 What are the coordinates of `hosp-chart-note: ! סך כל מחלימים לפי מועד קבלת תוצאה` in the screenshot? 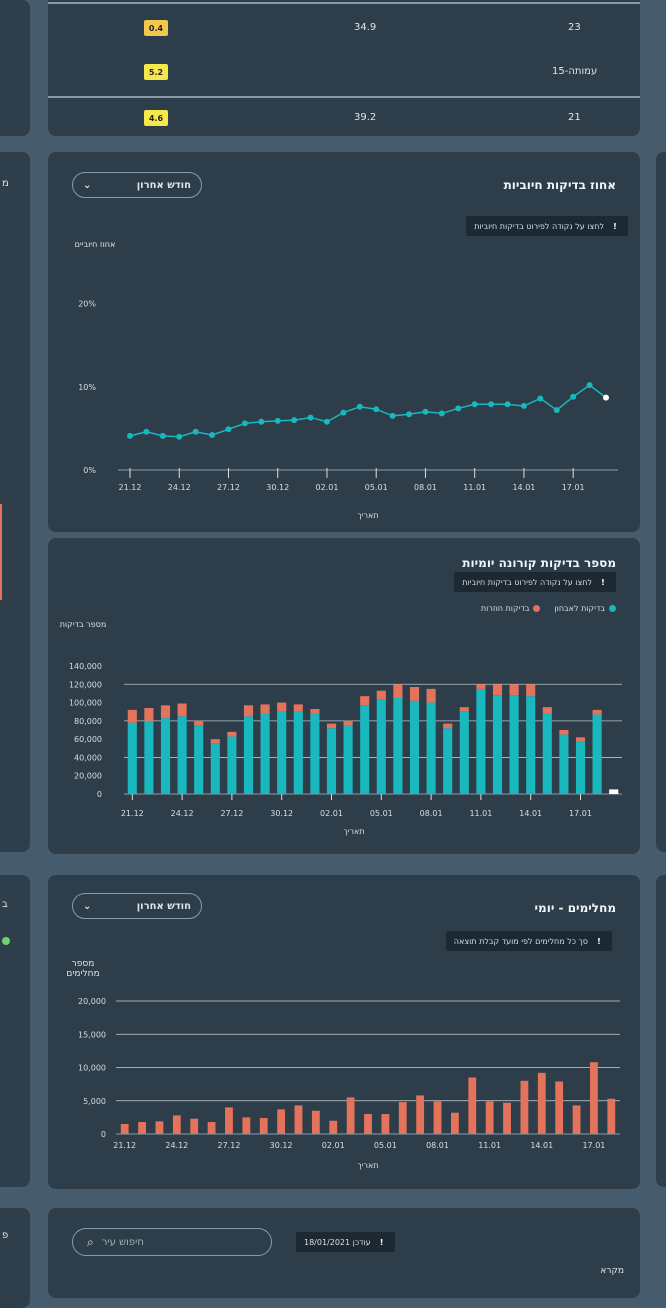 It's located at (528, 941).